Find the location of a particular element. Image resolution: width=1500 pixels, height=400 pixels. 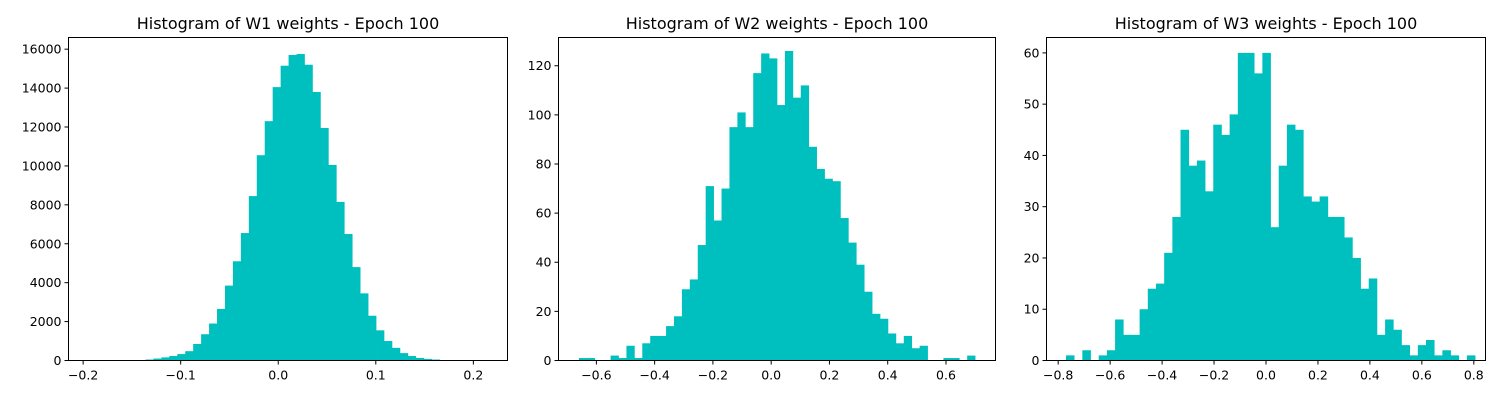

w1-y-tick-label: 0 is located at coordinates (58, 360).